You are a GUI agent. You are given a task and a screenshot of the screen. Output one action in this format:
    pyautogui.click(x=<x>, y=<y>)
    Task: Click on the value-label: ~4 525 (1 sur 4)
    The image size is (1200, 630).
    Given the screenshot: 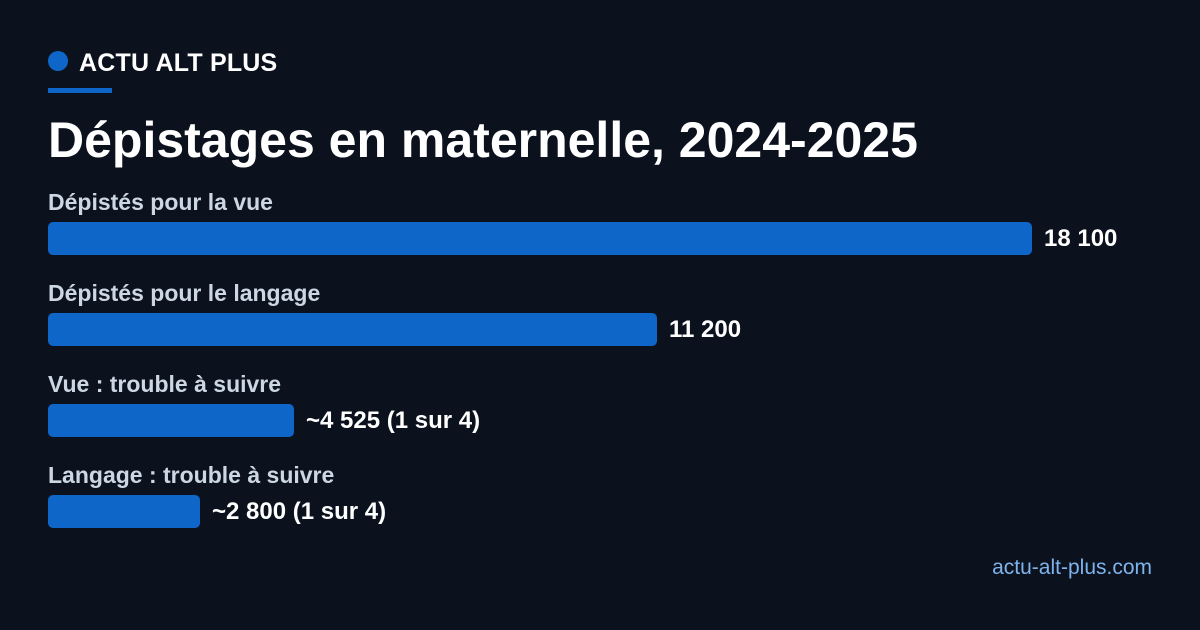 What is the action you would take?
    pyautogui.click(x=393, y=420)
    